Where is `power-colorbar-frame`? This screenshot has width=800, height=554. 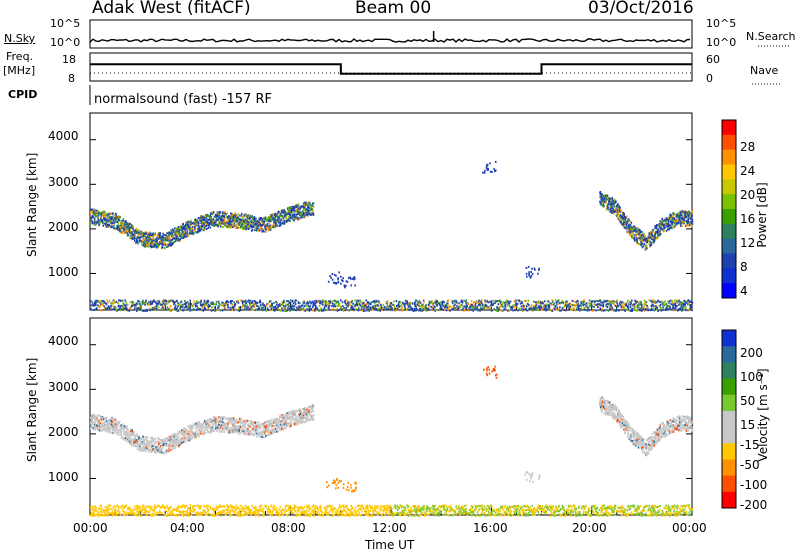
power-colorbar-frame is located at coordinates (729, 209).